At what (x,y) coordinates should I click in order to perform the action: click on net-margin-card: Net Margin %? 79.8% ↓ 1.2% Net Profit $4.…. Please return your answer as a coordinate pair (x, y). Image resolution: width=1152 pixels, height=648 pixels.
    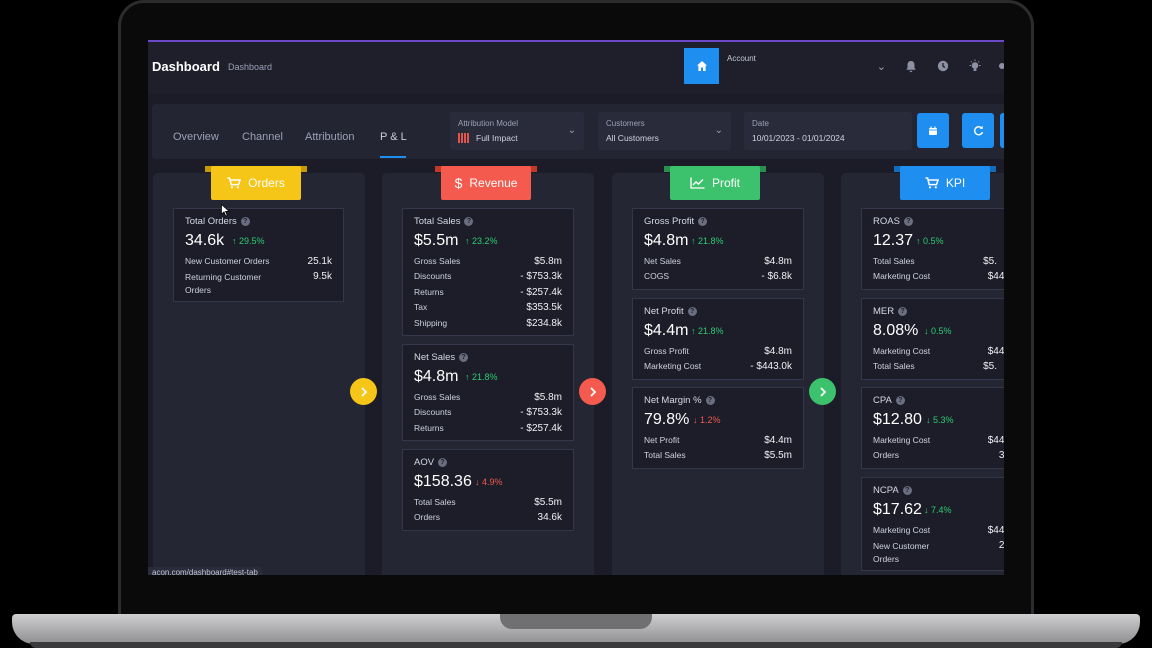
    Looking at the image, I should click on (718, 428).